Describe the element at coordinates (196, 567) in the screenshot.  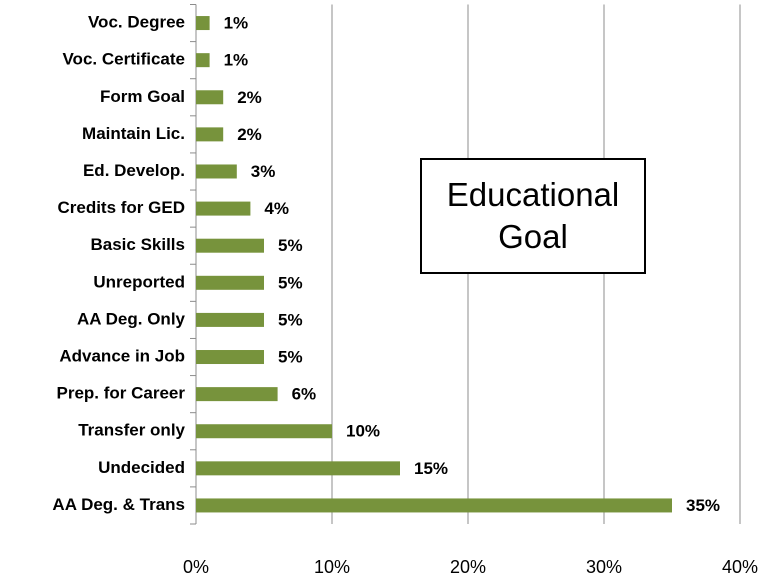
I see `x-tick-label: 0%` at that location.